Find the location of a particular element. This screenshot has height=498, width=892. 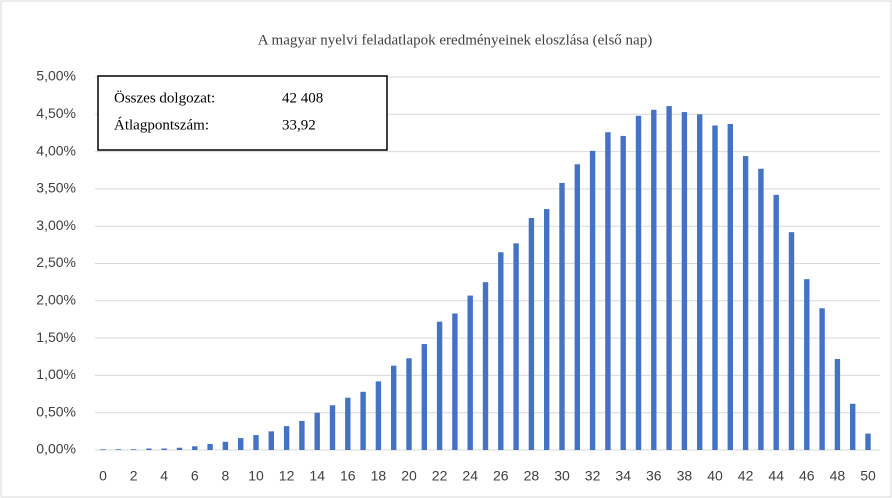

info-value: 33,92 is located at coordinates (299, 125).